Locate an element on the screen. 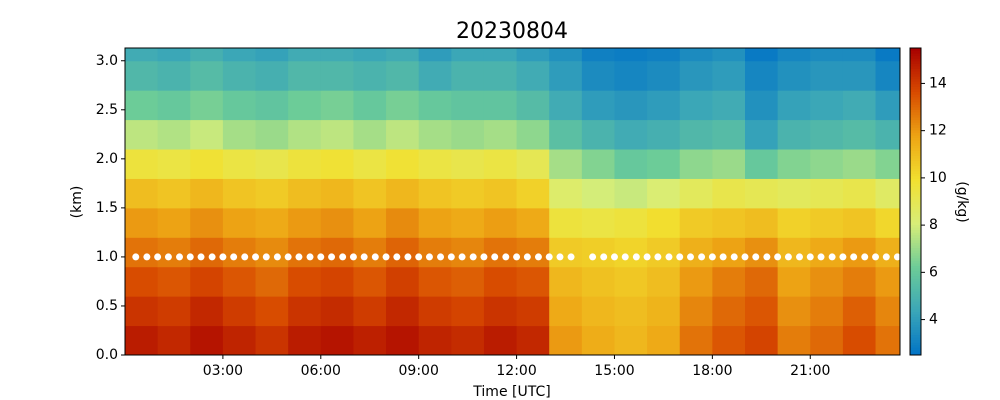 The image size is (1000, 400). colorbar-tick-label: 6 is located at coordinates (933, 272).